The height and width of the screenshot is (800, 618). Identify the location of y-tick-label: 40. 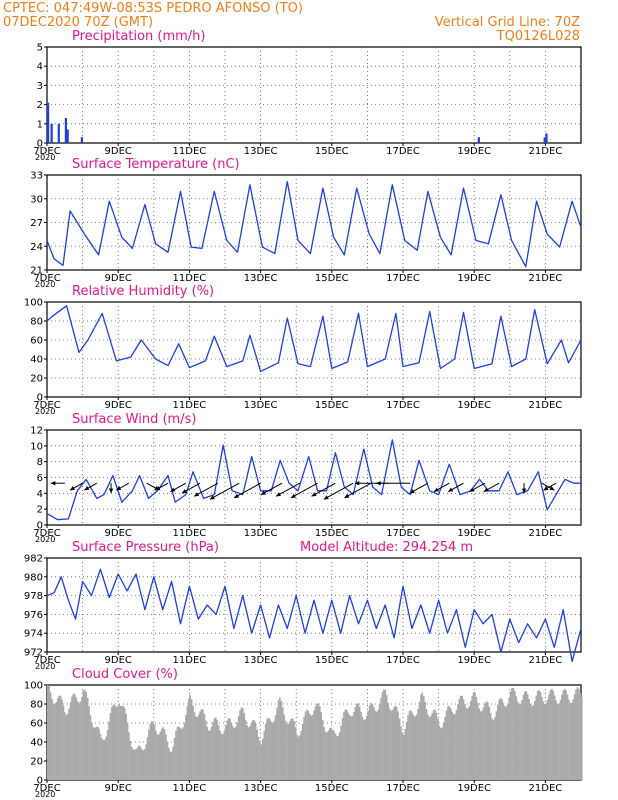
(36, 360).